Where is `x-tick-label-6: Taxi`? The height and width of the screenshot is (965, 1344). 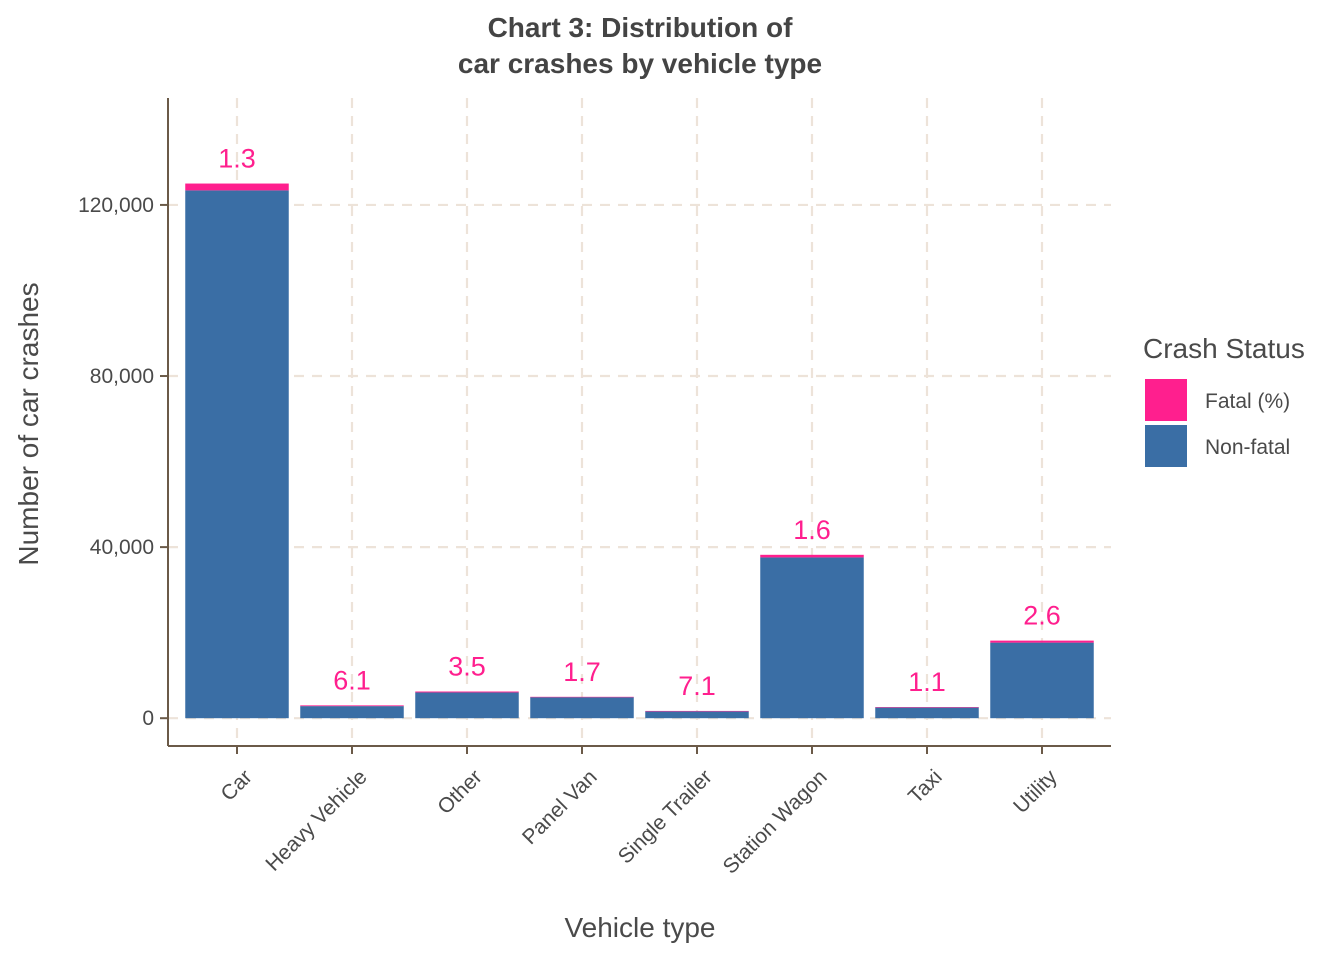 x-tick-label-6: Taxi is located at coordinates (925, 786).